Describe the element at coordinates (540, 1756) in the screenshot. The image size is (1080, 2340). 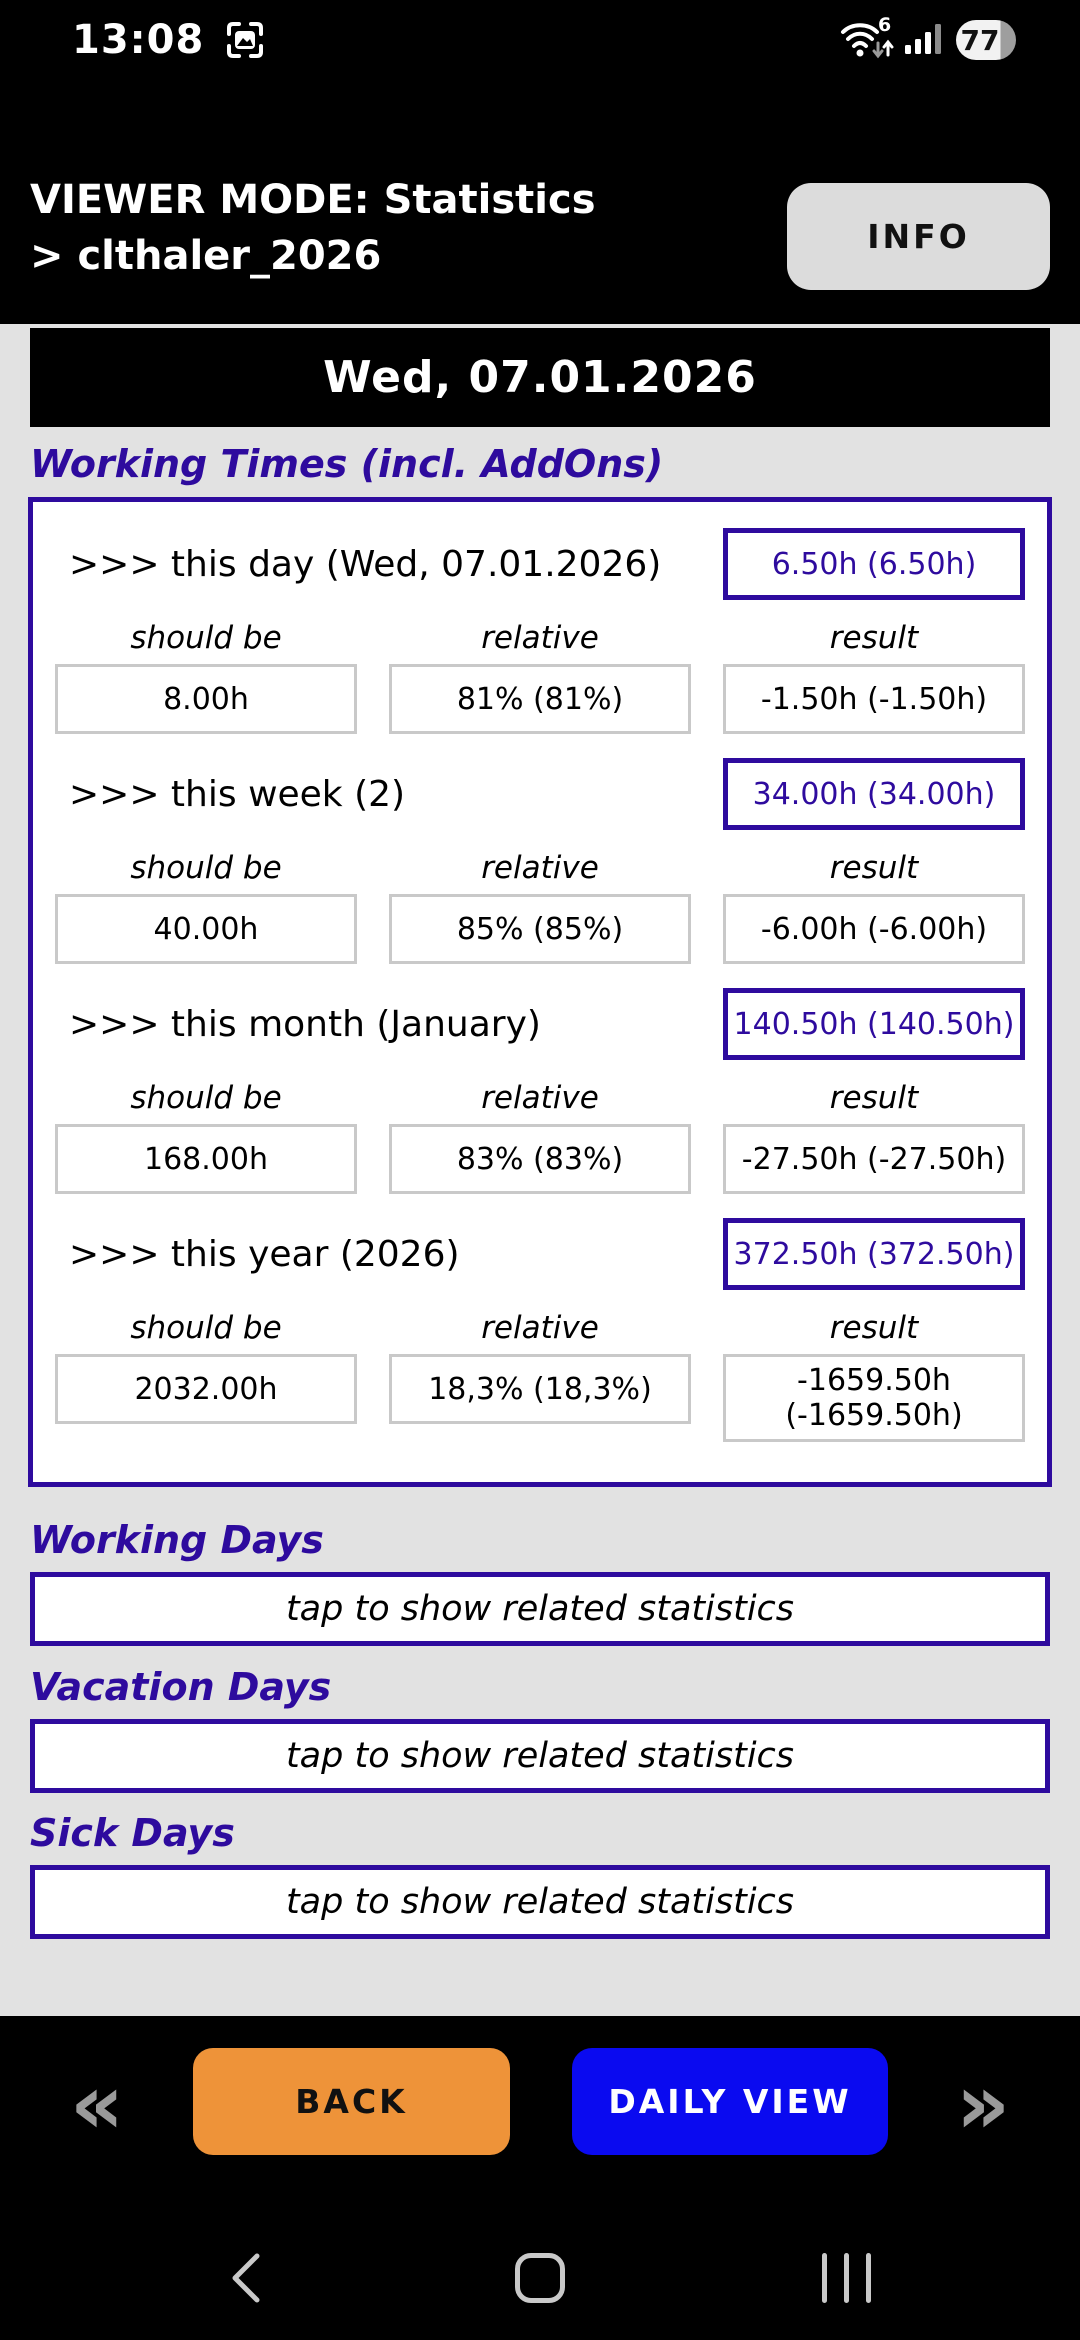
I see `vacation-days-expander: tap to show related statistics` at that location.